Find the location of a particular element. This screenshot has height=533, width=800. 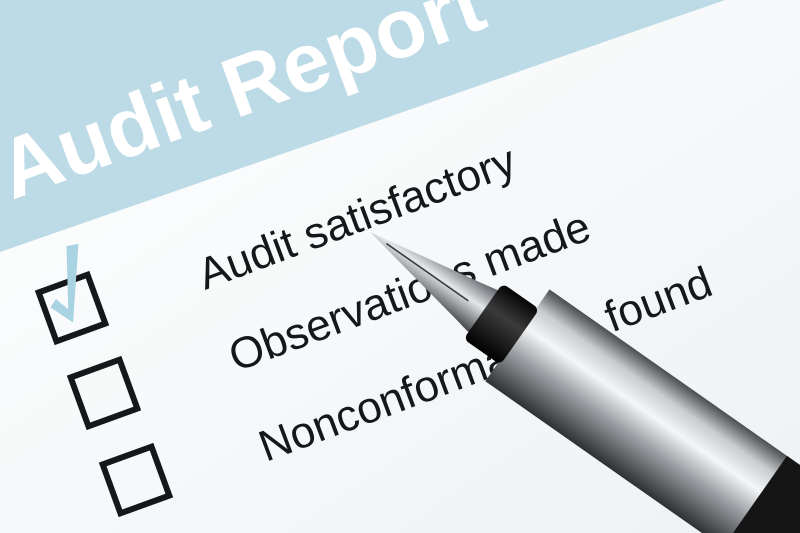

pen-grip is located at coordinates (501, 324).